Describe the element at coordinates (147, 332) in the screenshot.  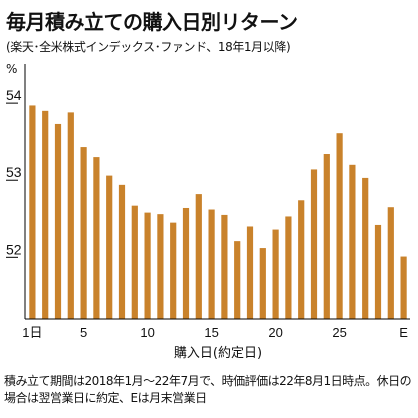
I see `x-tick-label: 10` at that location.